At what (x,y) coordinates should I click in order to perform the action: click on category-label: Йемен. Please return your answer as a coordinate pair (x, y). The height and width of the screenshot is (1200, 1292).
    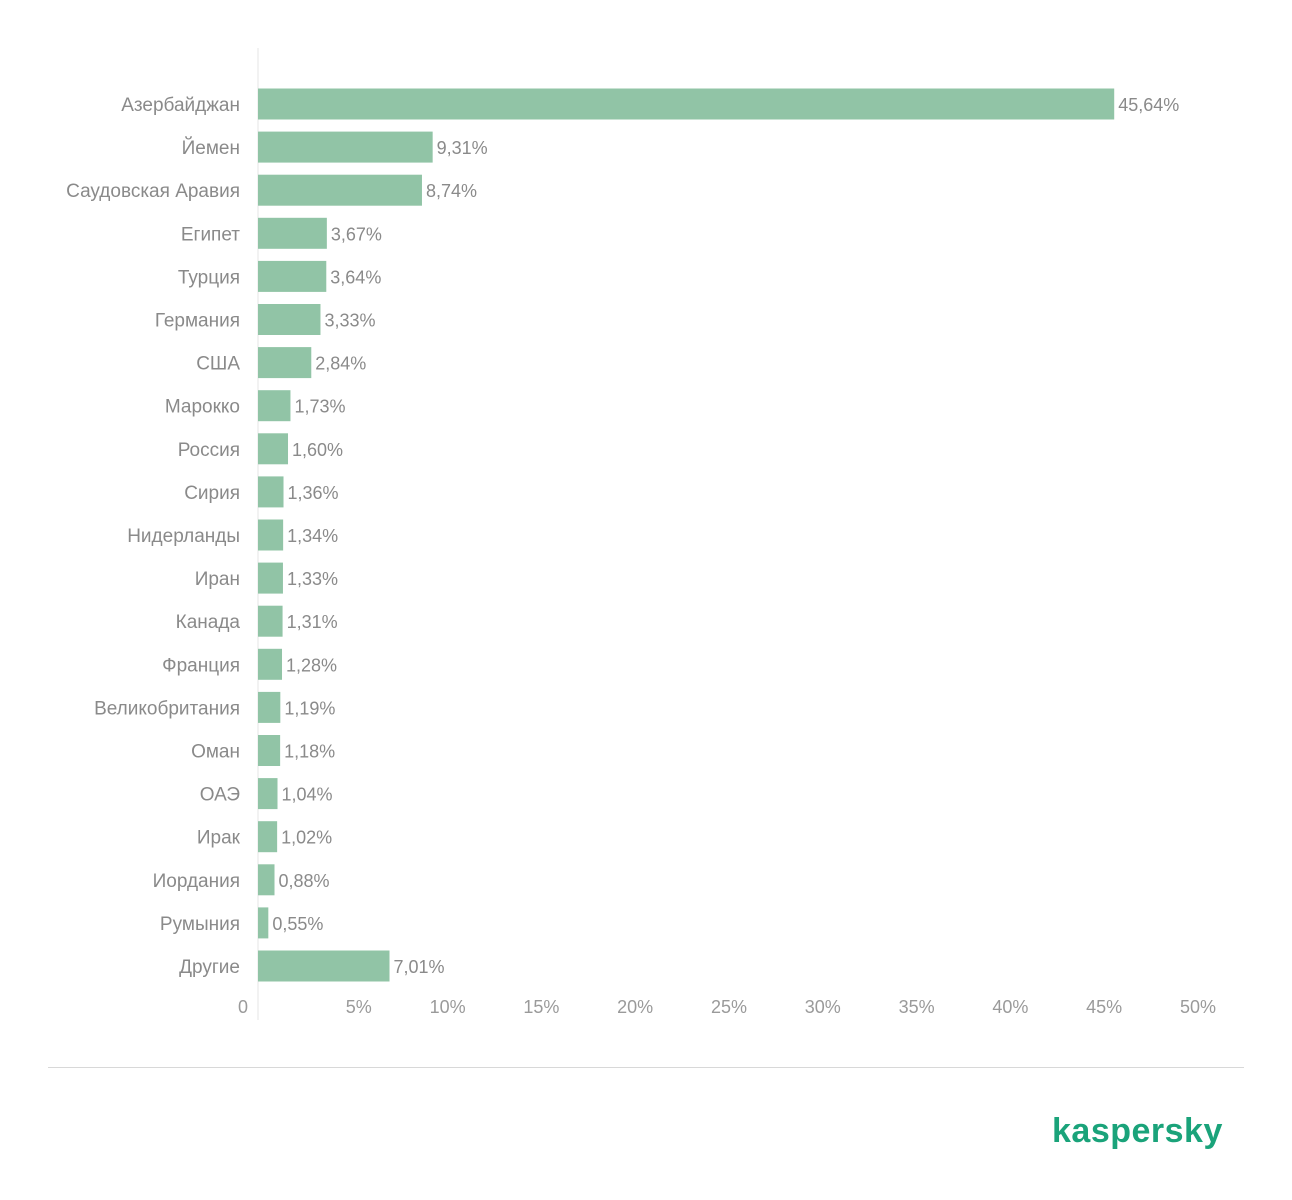
    Looking at the image, I should click on (211, 148).